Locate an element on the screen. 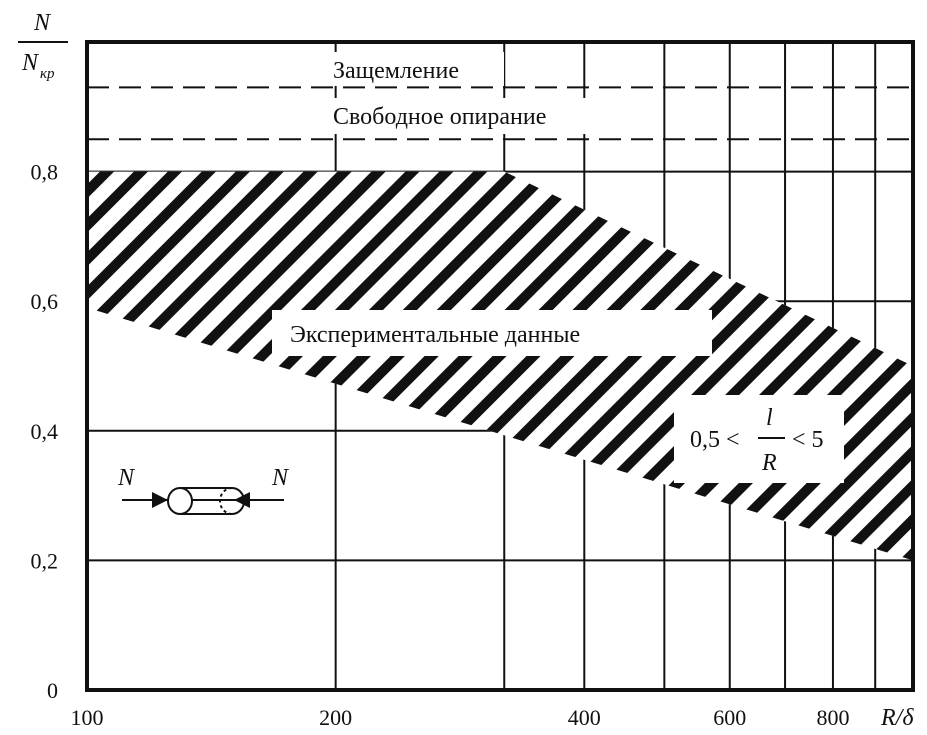 The image size is (927, 735). inset-left-arrow-icon is located at coordinates (160, 500).